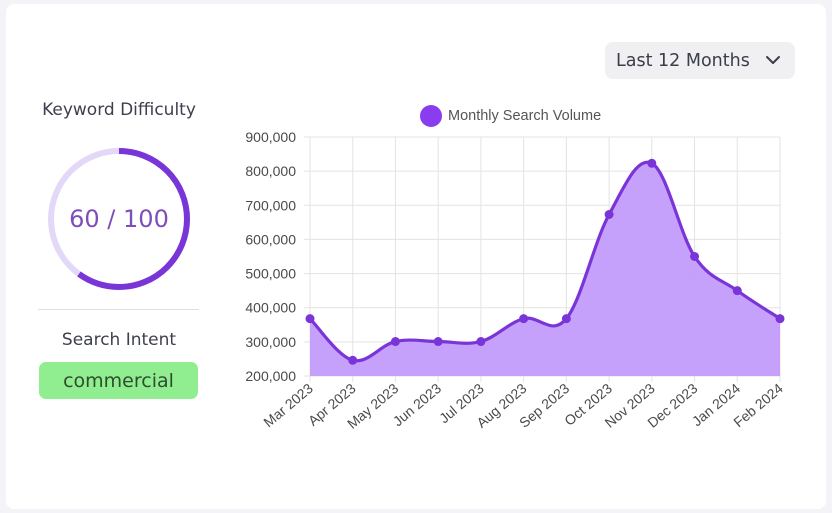  What do you see at coordinates (119, 340) in the screenshot?
I see `search-intent-title: Search Intent` at bounding box center [119, 340].